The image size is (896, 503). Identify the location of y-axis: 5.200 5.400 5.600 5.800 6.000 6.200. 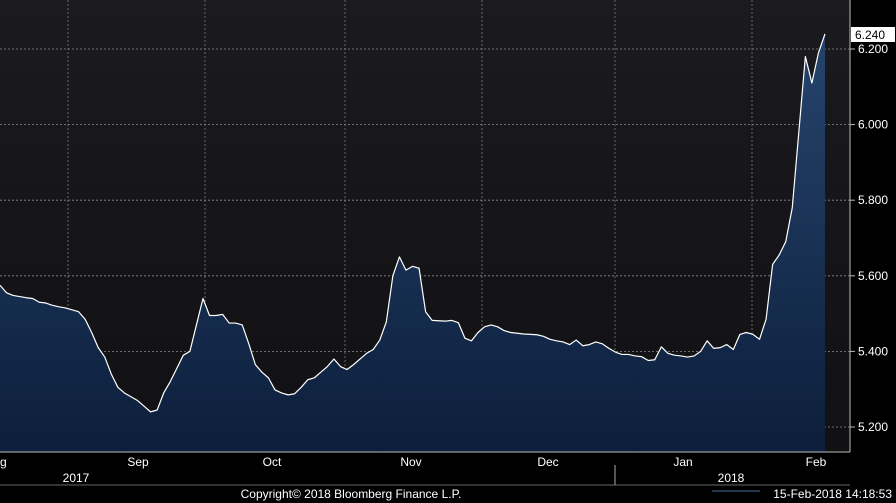
(869, 238).